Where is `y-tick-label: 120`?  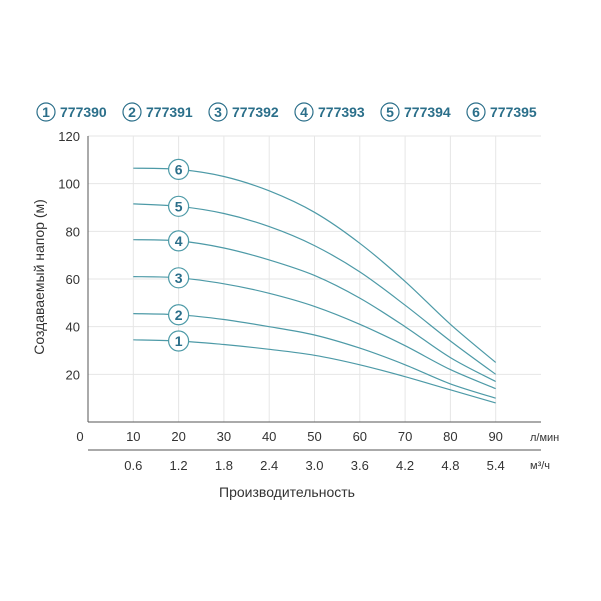 y-tick-label: 120 is located at coordinates (69, 136).